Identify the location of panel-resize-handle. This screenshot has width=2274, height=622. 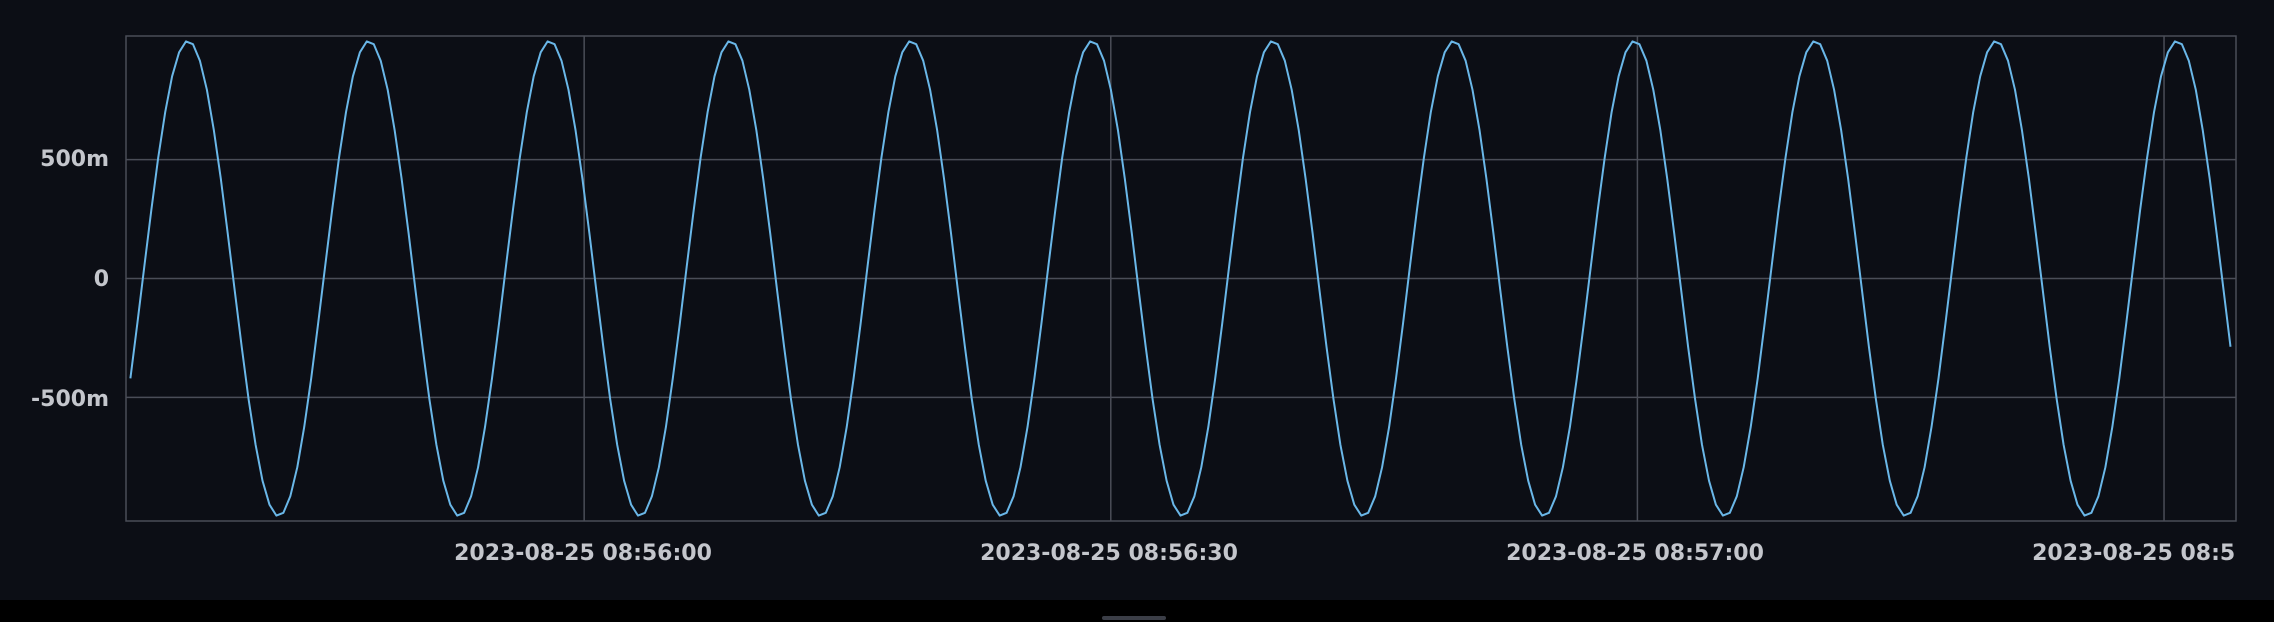
(1134, 618).